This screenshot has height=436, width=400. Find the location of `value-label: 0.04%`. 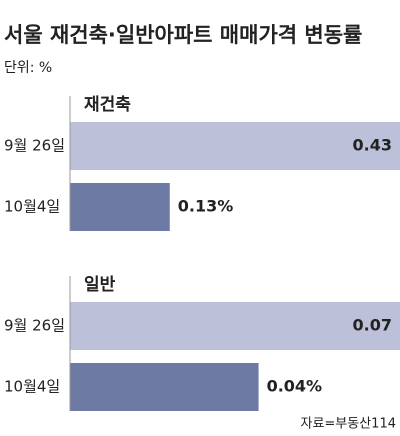

value-label: 0.04% is located at coordinates (295, 386).